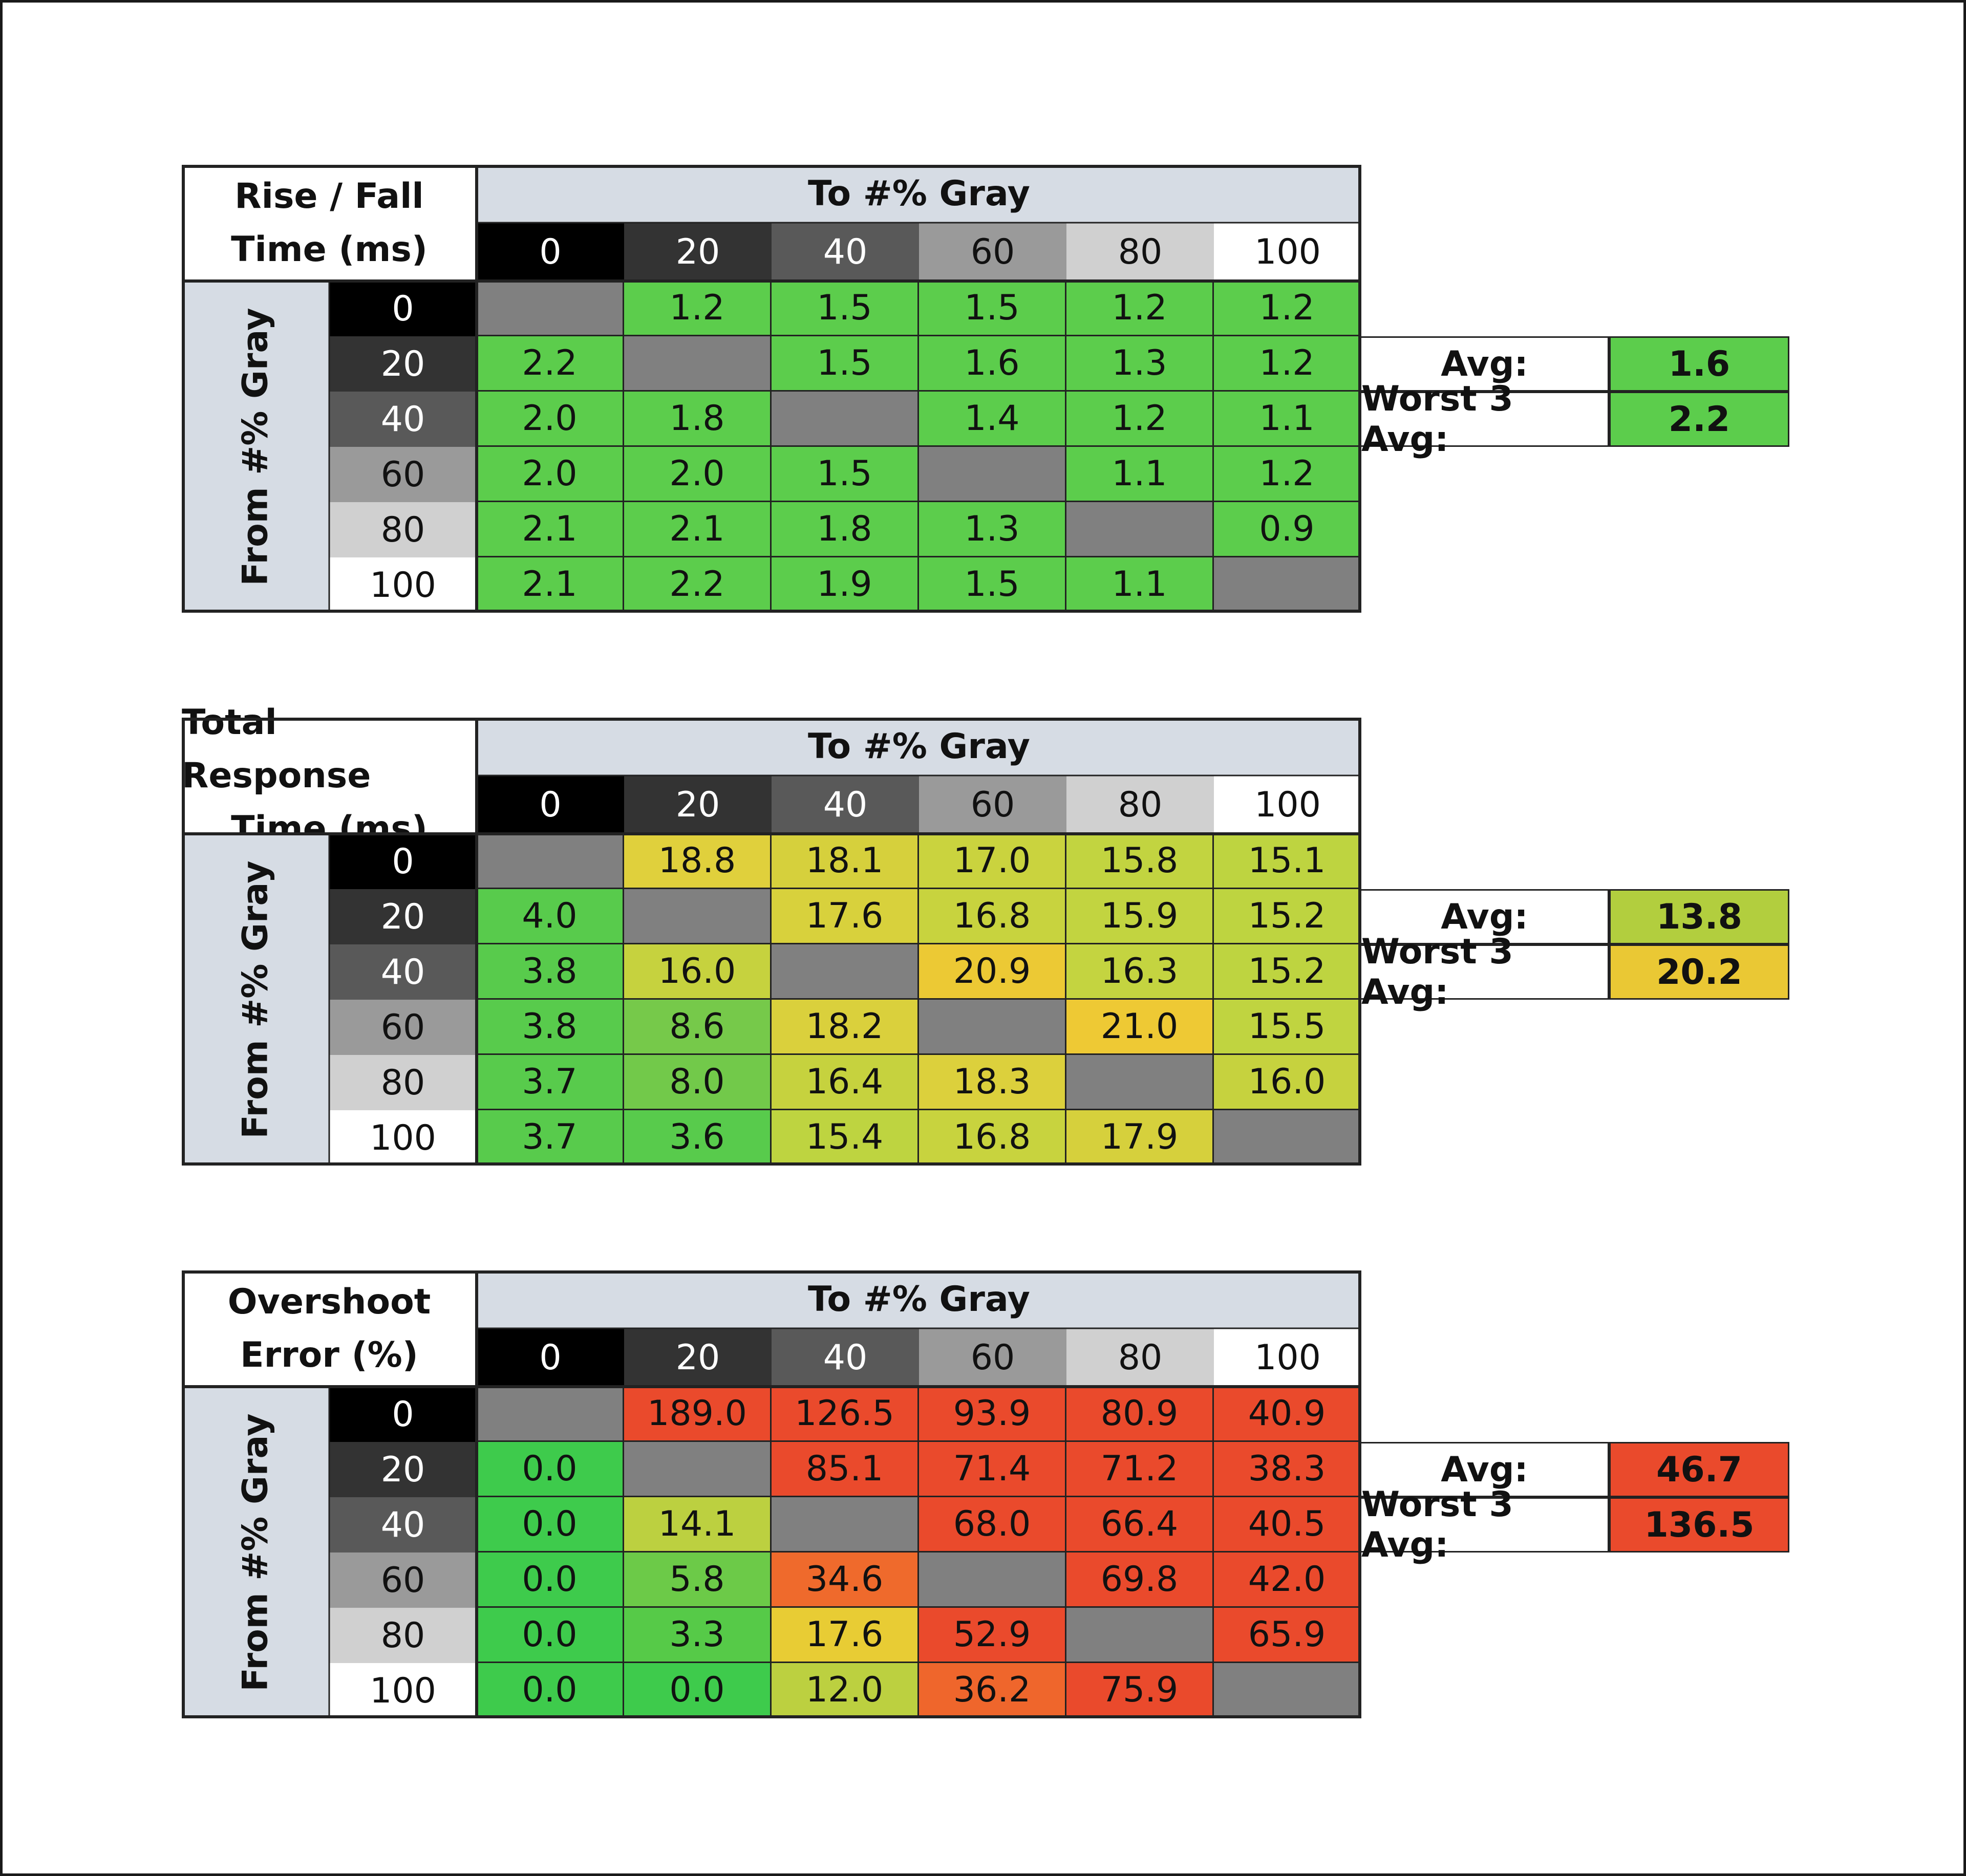 This screenshot has width=1966, height=1876. I want to click on cell-from-60-to-80: 69.8, so click(1140, 1580).